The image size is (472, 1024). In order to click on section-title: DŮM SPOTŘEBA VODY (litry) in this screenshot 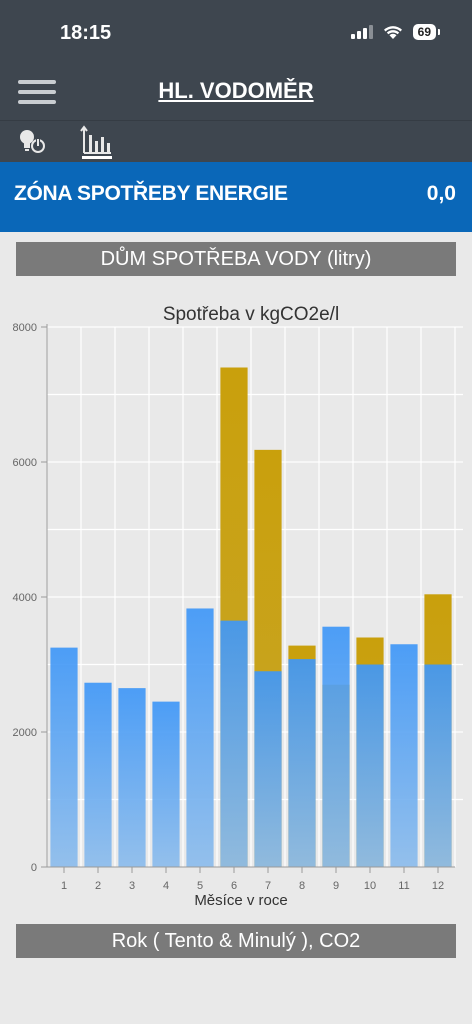, I will do `click(236, 259)`.